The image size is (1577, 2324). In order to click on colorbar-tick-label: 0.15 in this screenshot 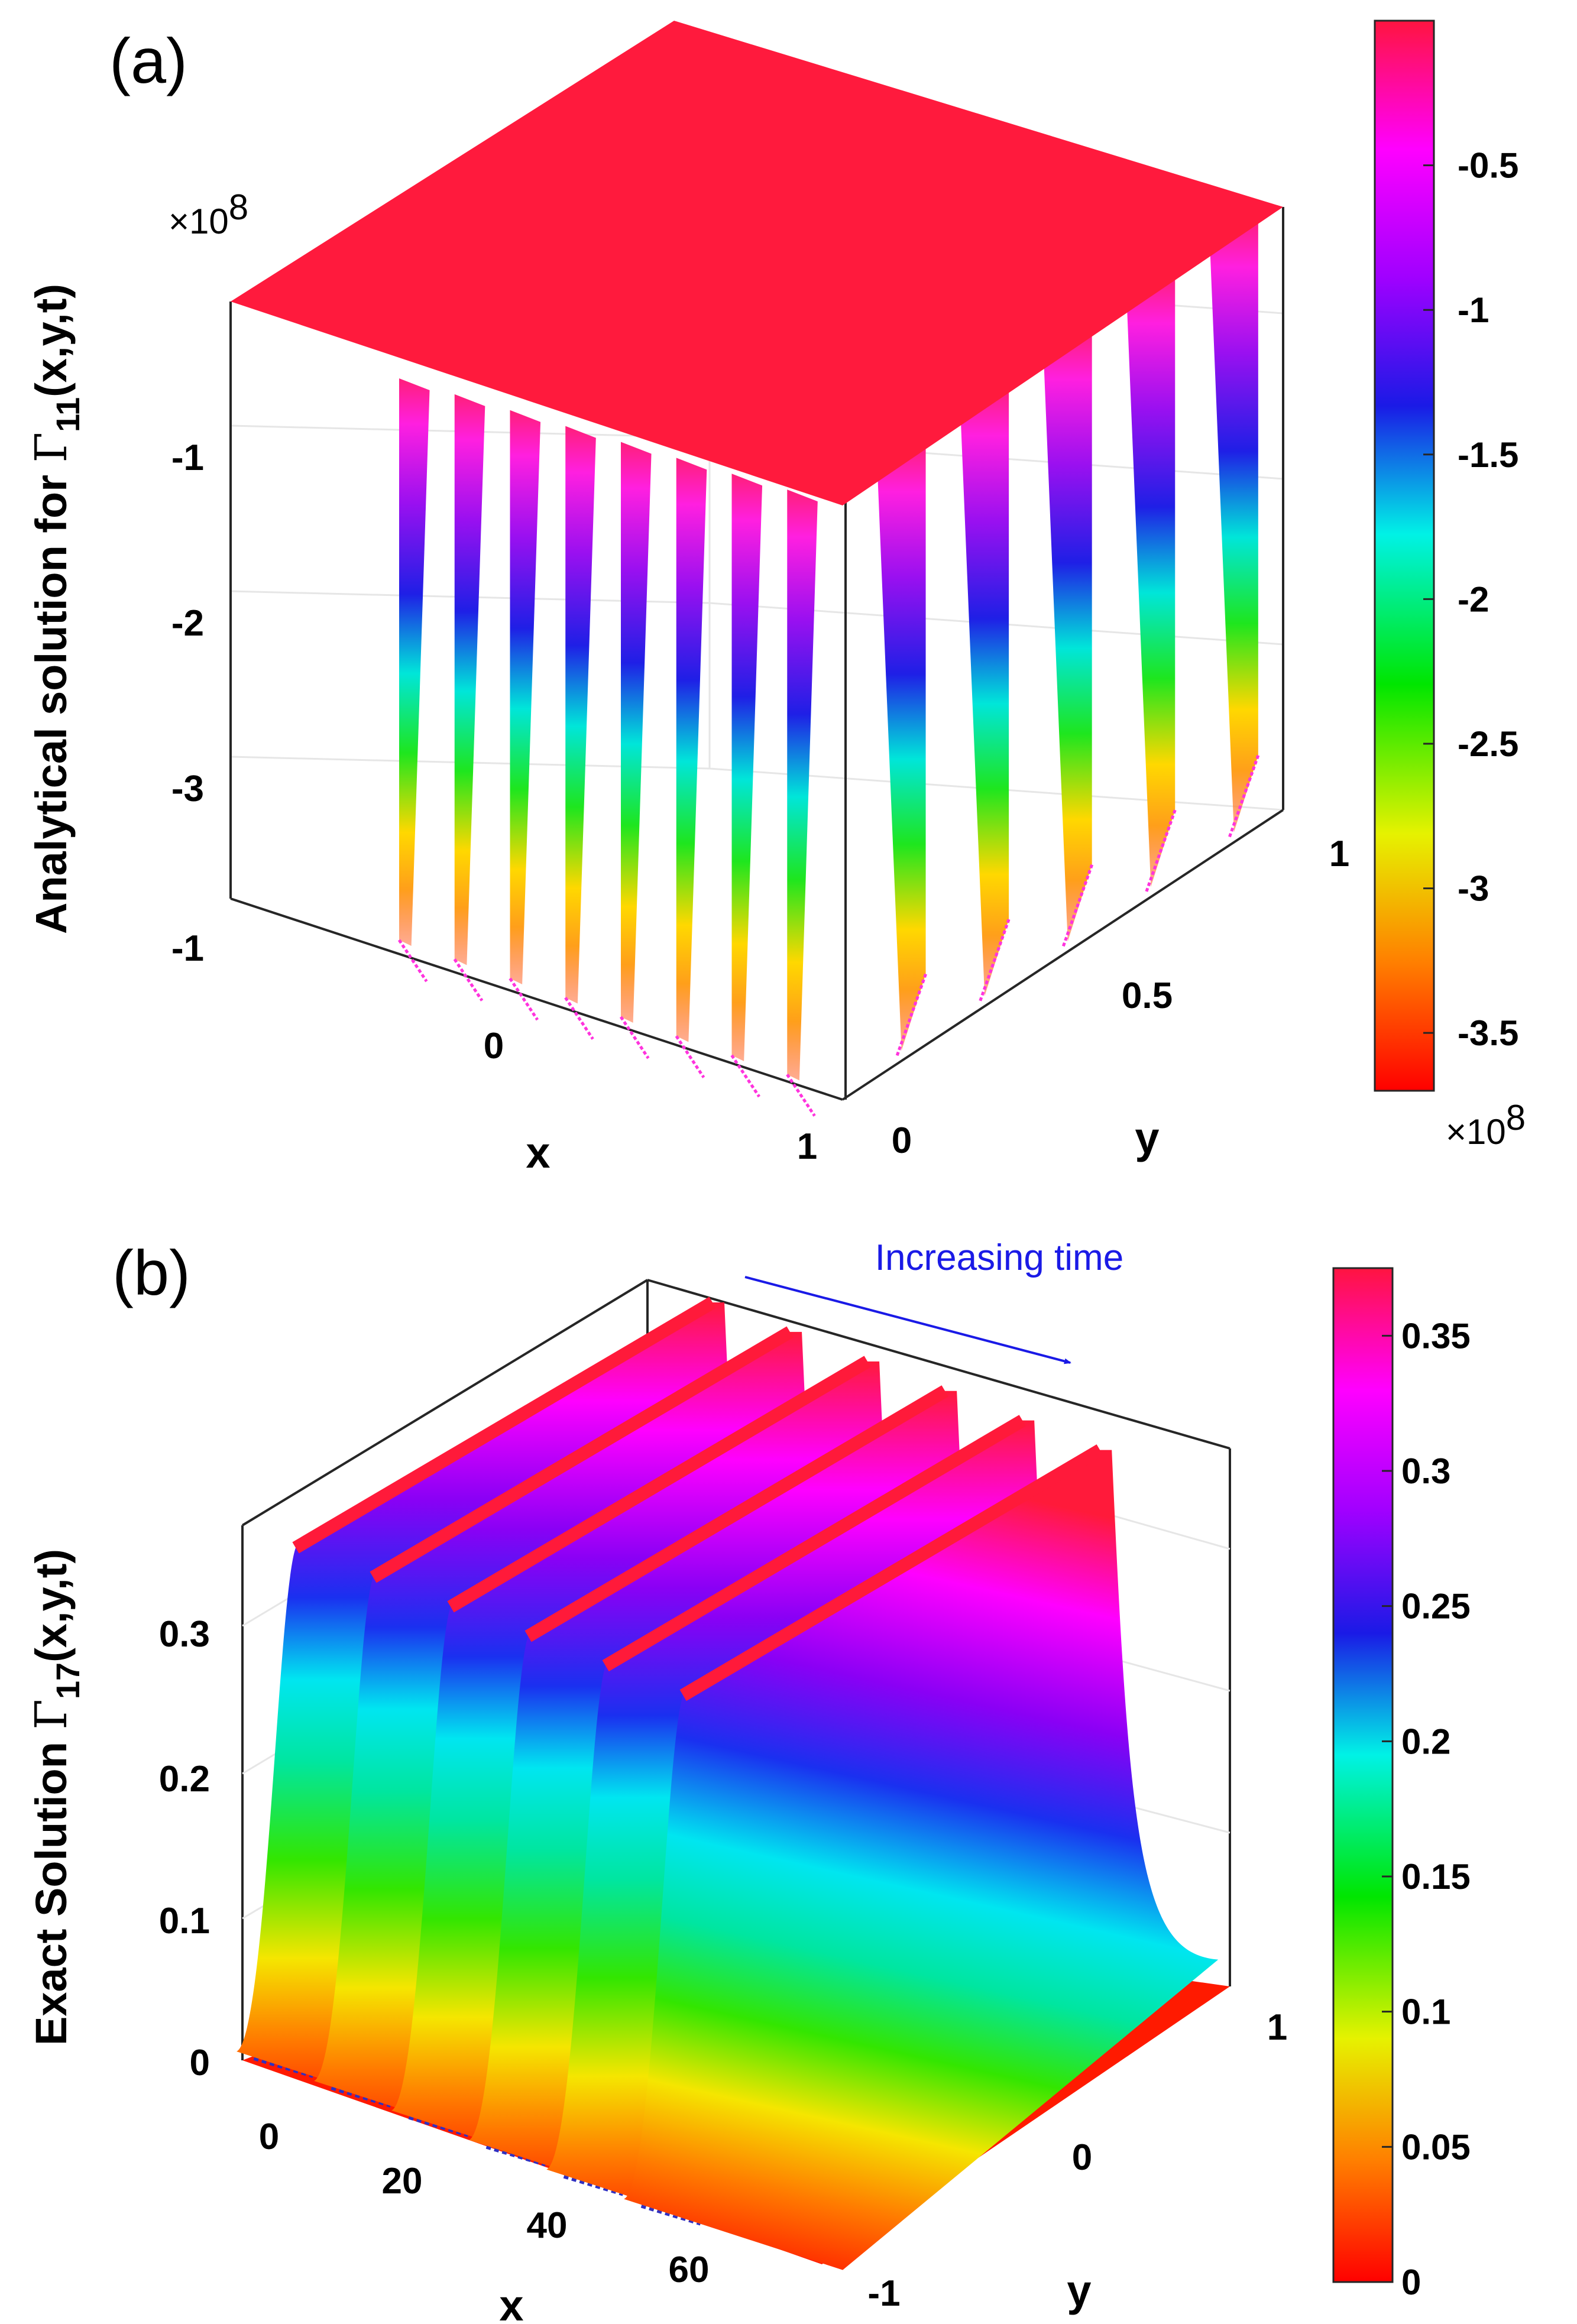, I will do `click(1436, 1877)`.